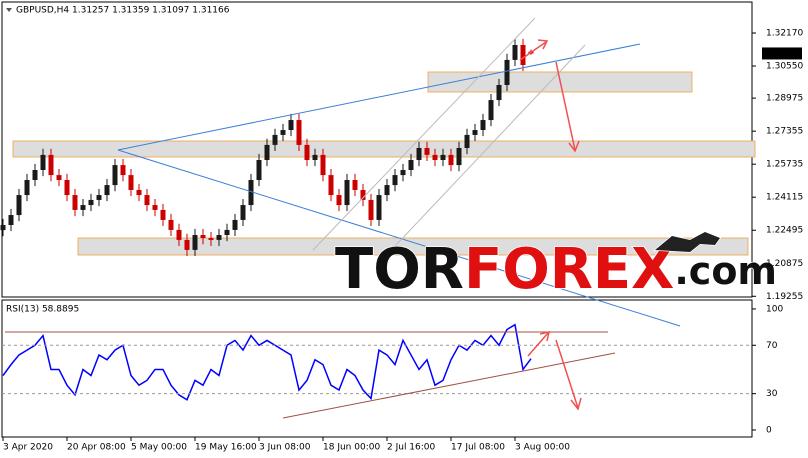  Describe the element at coordinates (569, 269) in the screenshot. I see `logo-forex: FOREX` at that location.